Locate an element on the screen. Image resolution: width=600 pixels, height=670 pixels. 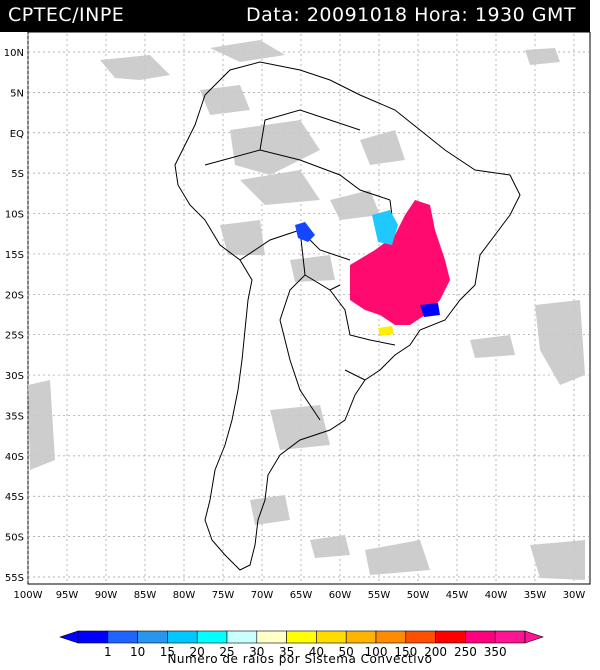
longitude-label: 30W is located at coordinates (574, 595).